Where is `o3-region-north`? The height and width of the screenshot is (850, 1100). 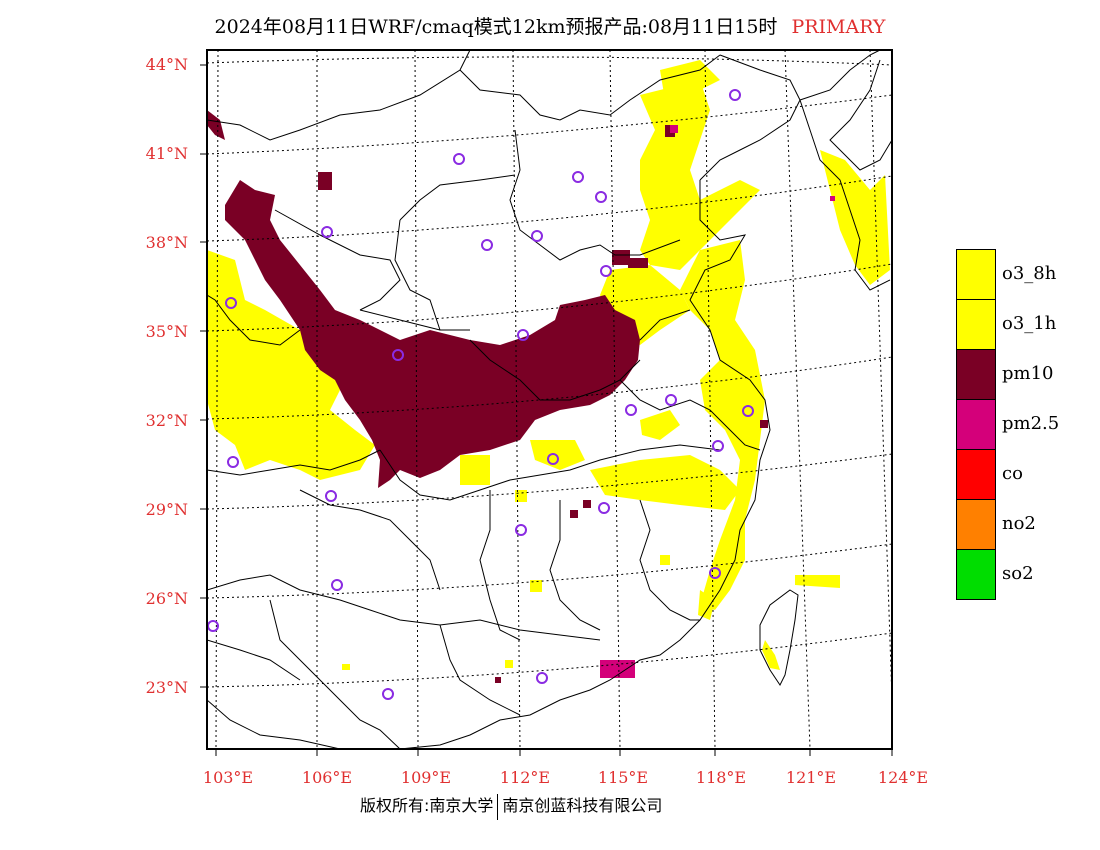
o3-region-north is located at coordinates (700, 175).